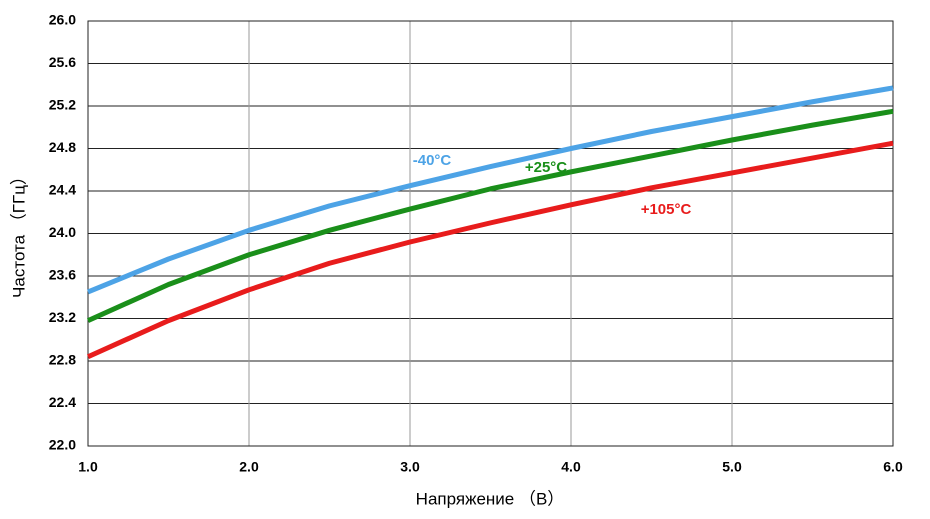  Describe the element at coordinates (666, 209) in the screenshot. I see `series-label: +105°C` at that location.